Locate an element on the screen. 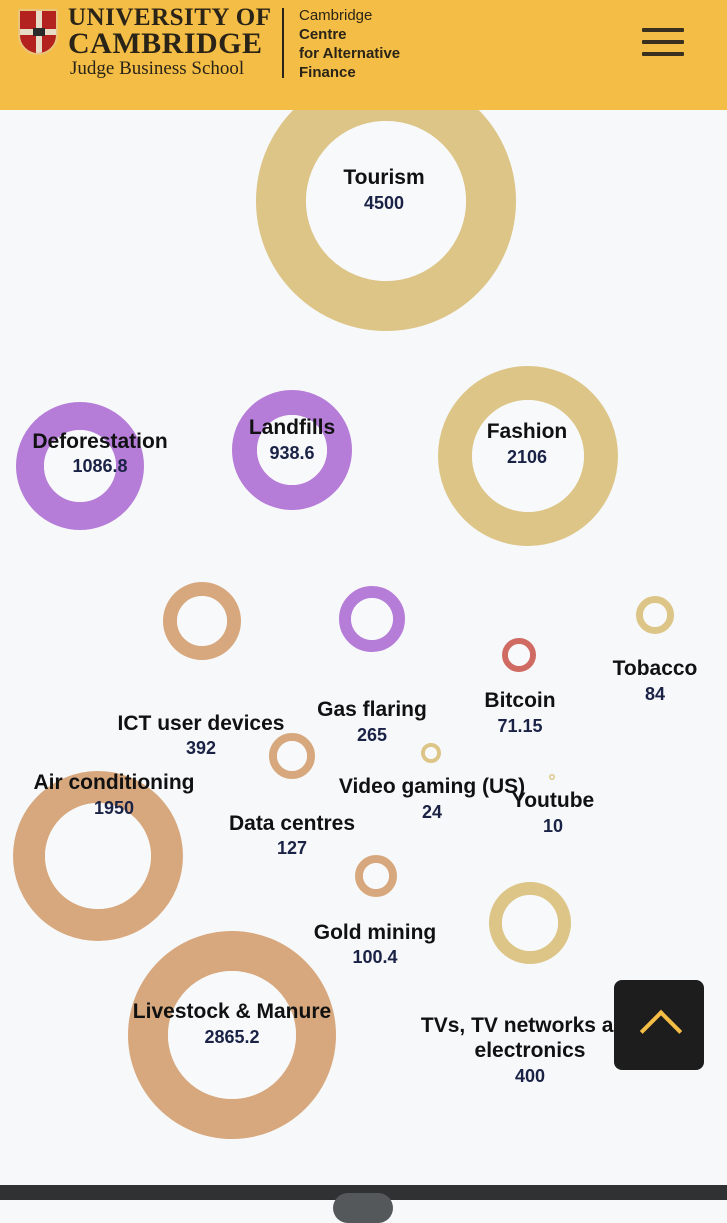  bubble-center-tourism is located at coordinates (386, 201).